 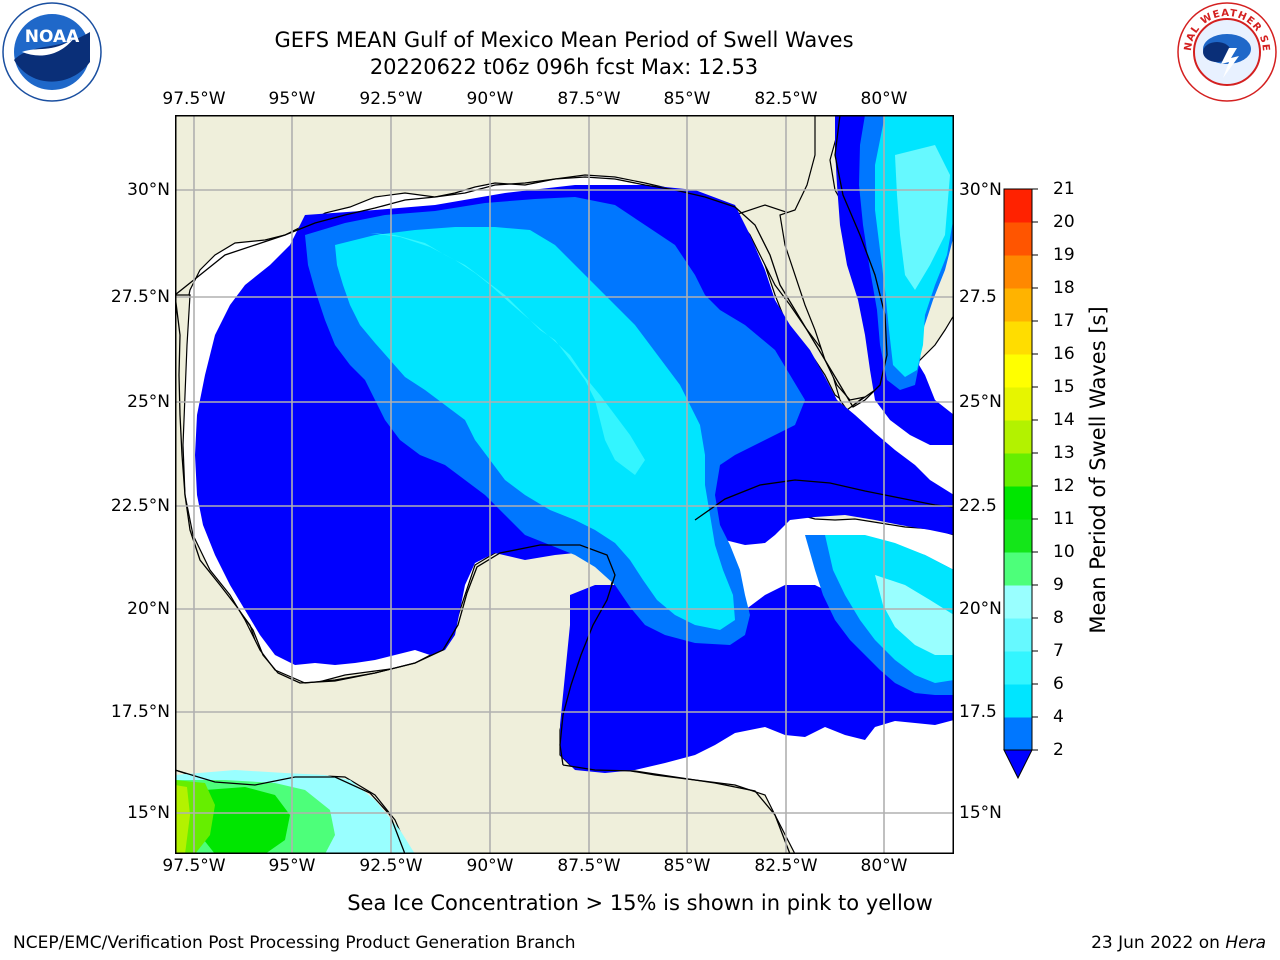 What do you see at coordinates (1064, 321) in the screenshot?
I see `colorbar-tick-label: 17` at bounding box center [1064, 321].